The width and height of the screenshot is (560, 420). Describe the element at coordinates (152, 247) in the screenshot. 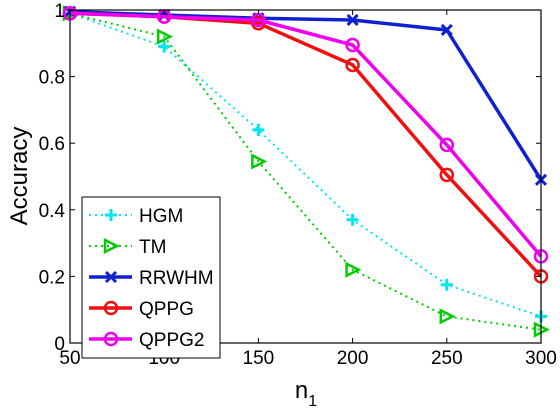

I see `legend-label: TM` at that location.